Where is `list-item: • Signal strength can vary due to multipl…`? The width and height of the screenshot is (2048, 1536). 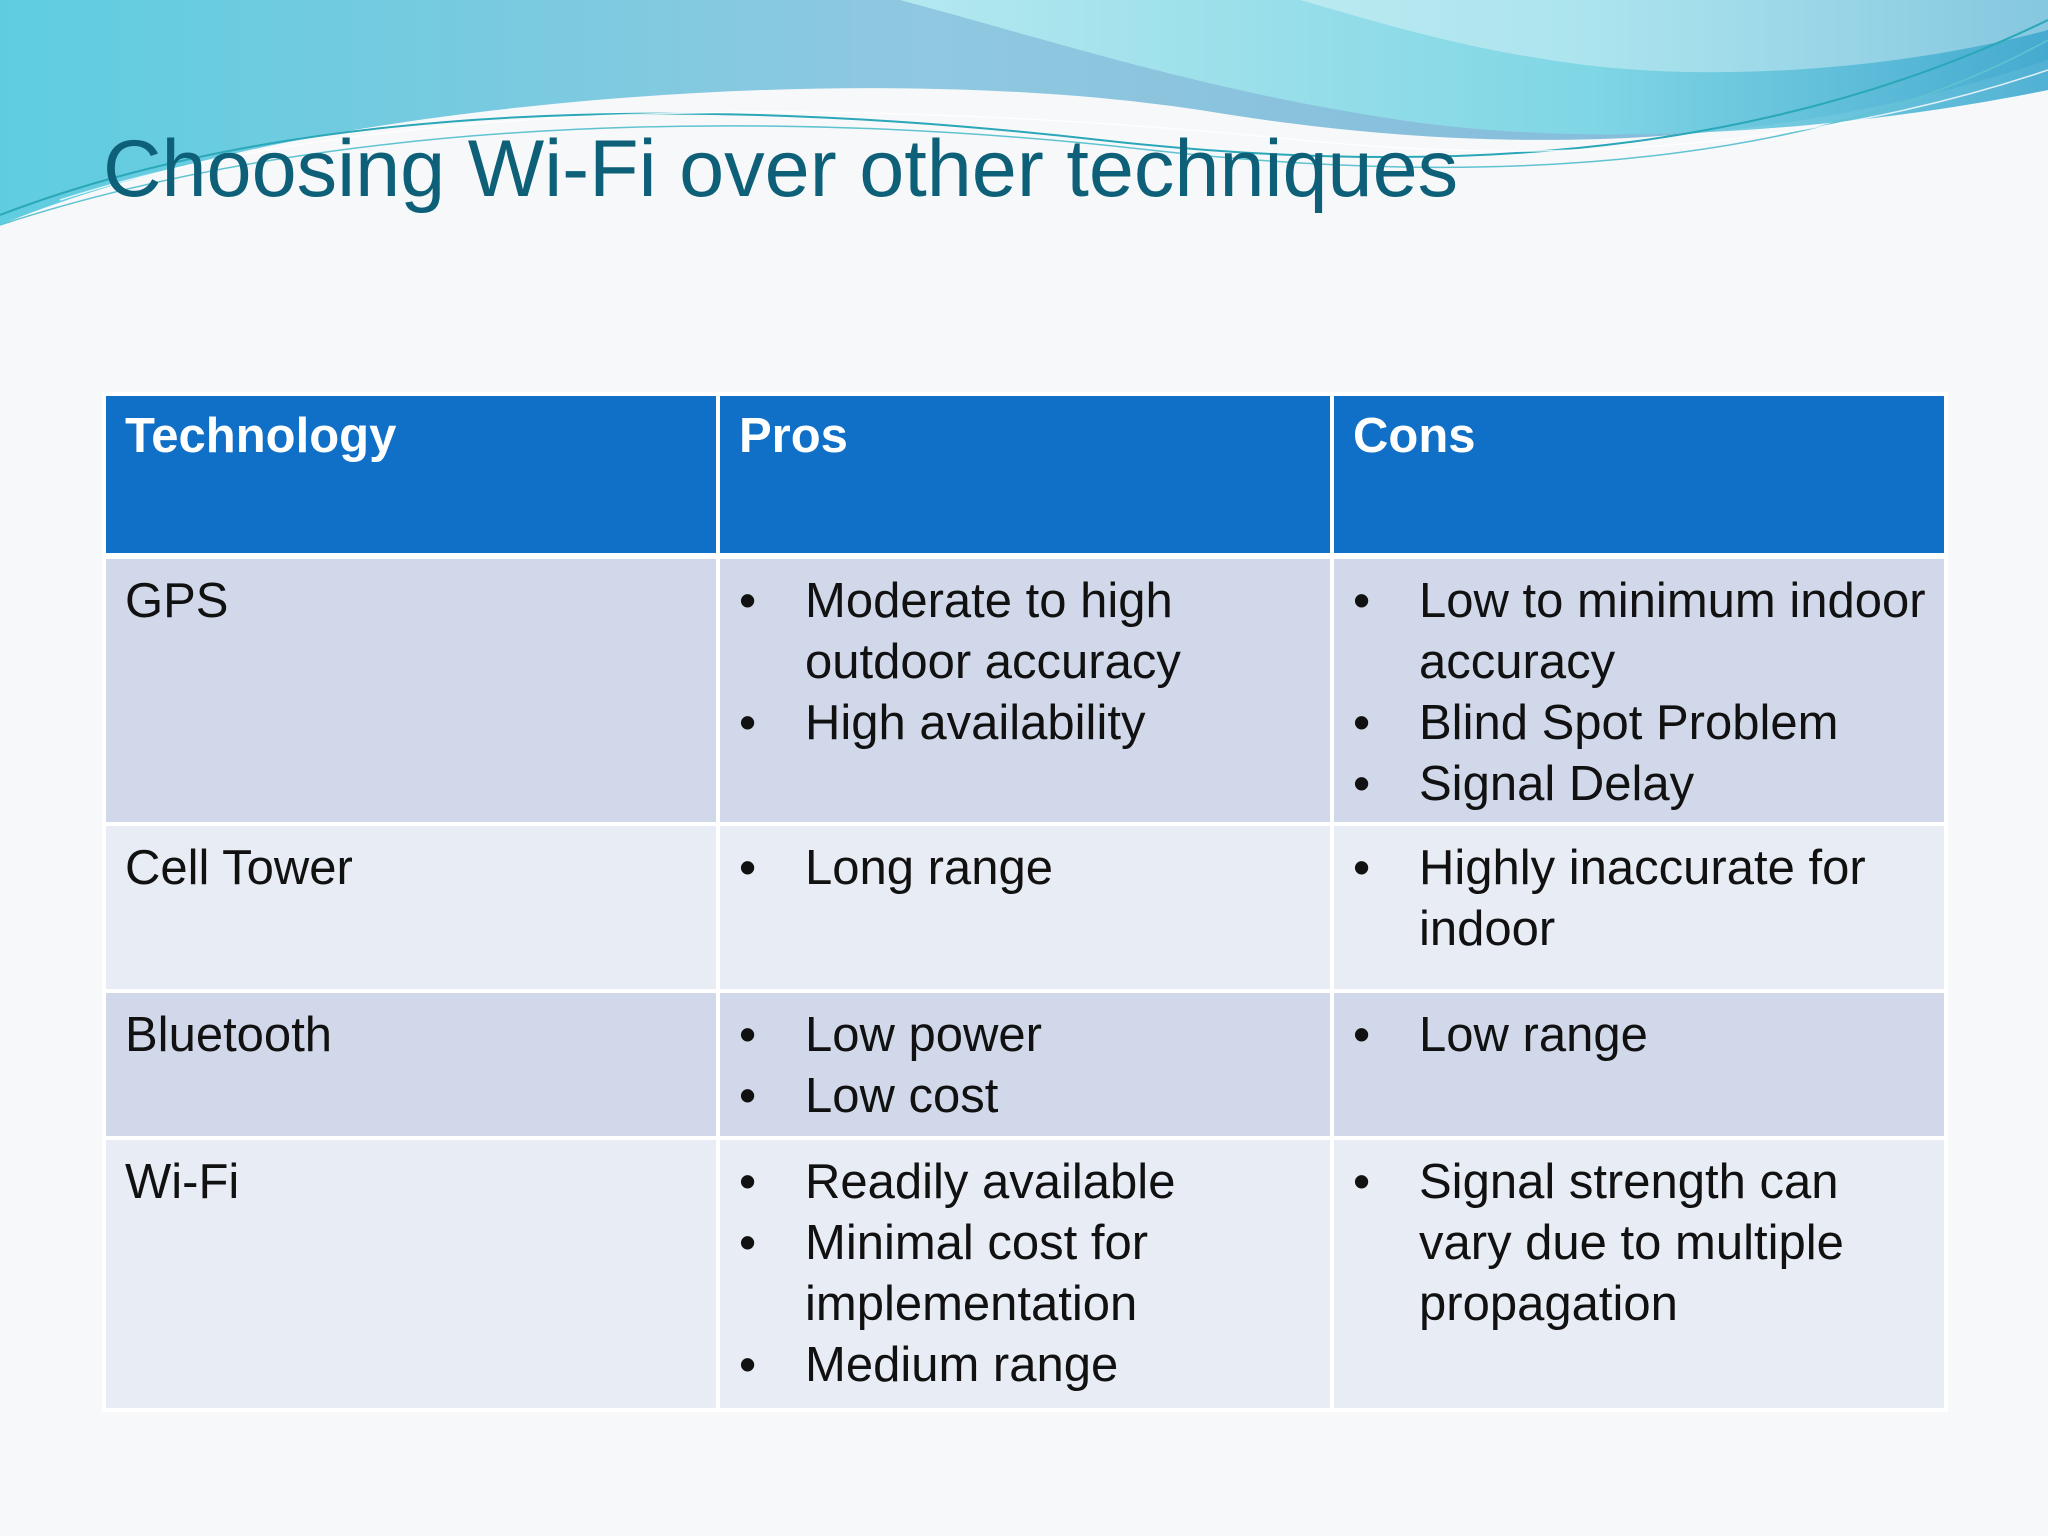
list-item: • Signal strength can vary due to multipl… is located at coordinates (1639, 1243).